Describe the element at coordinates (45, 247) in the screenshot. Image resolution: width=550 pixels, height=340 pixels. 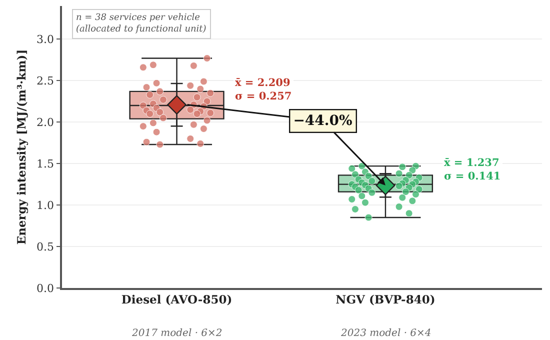
I see `y-tick-label: 0.5` at that location.